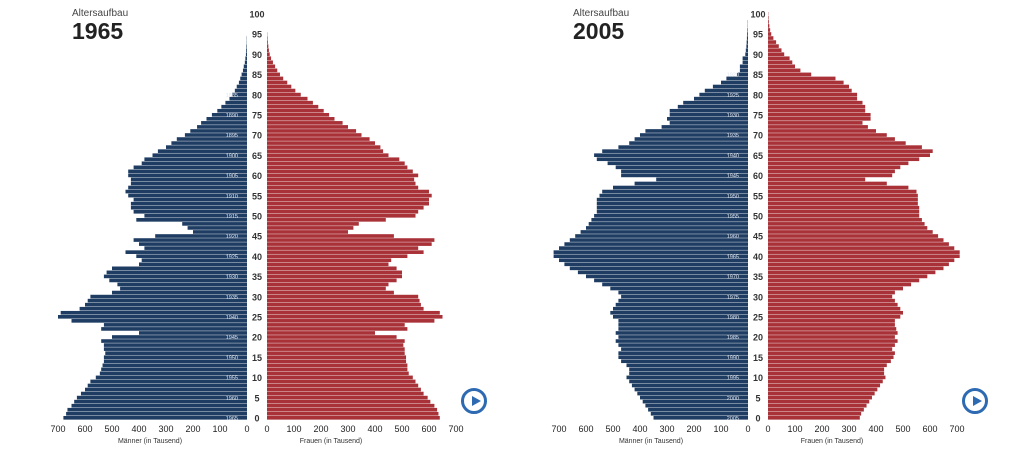  What do you see at coordinates (733, 419) in the screenshot?
I see `birth-year-label: 2005` at bounding box center [733, 419].